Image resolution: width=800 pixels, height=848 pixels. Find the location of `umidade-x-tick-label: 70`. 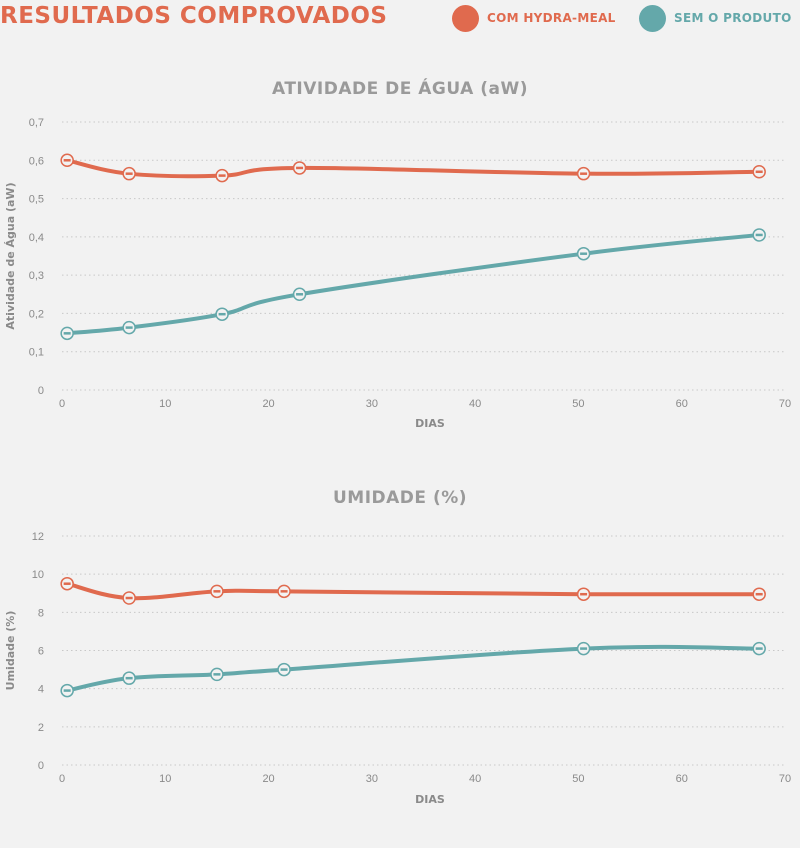

umidade-x-tick-label: 70 is located at coordinates (785, 779).